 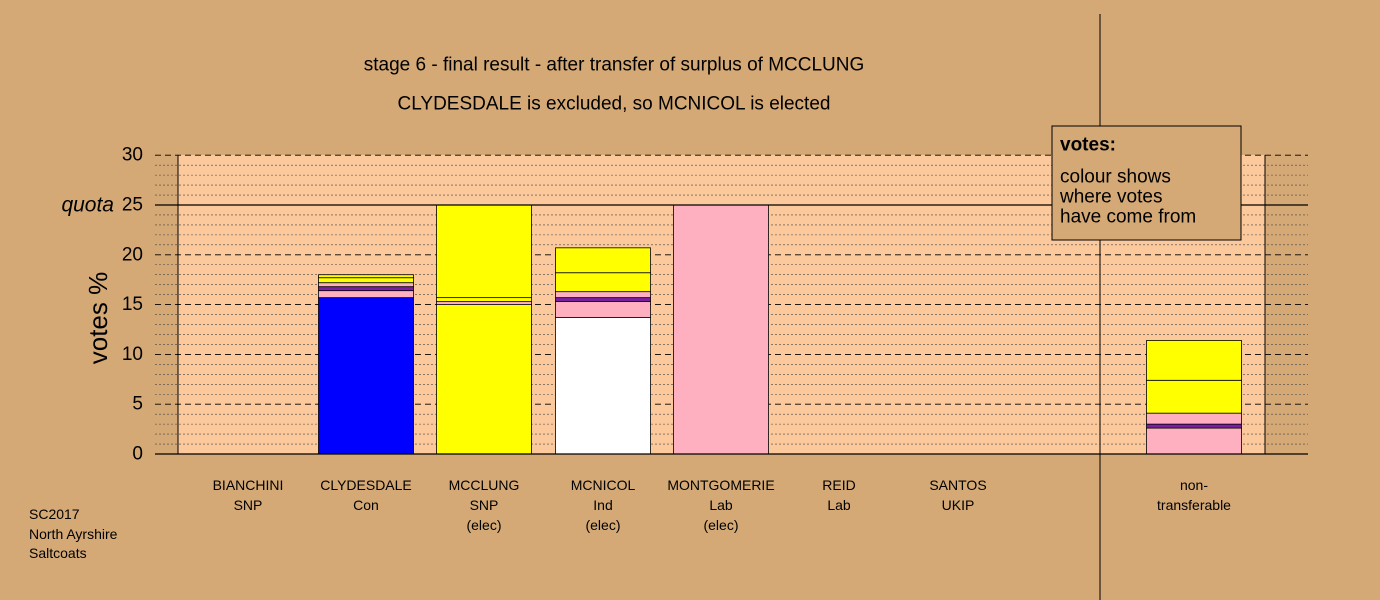 I want to click on y-tick-labels: 0 5 10 15 20 25 30, so click(x=132, y=305).